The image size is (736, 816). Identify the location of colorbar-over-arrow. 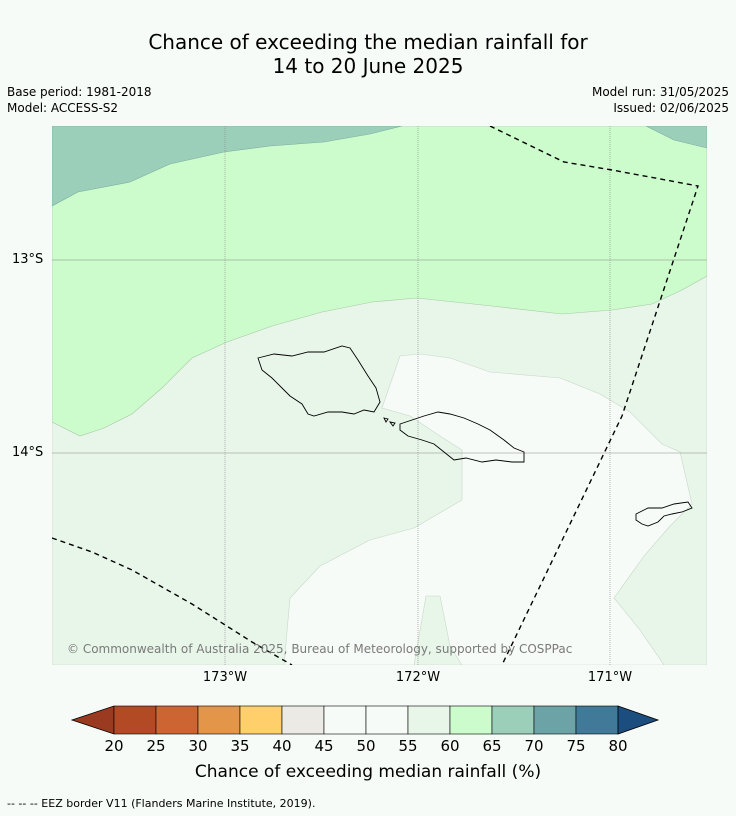
(638, 720).